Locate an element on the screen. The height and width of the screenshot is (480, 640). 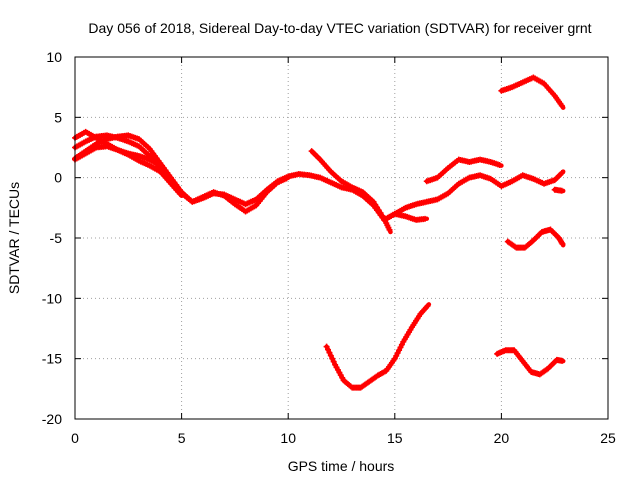
x-tick-label: 0 is located at coordinates (75, 438).